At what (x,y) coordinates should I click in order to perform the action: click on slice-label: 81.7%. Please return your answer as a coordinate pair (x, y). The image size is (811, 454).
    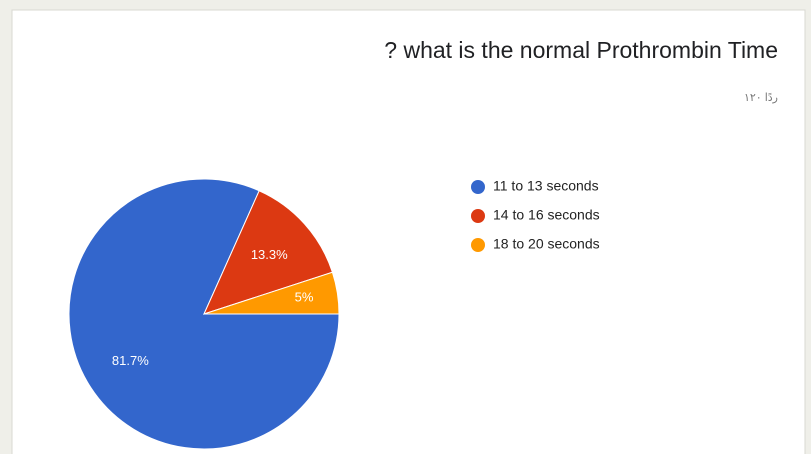
    Looking at the image, I should click on (130, 360).